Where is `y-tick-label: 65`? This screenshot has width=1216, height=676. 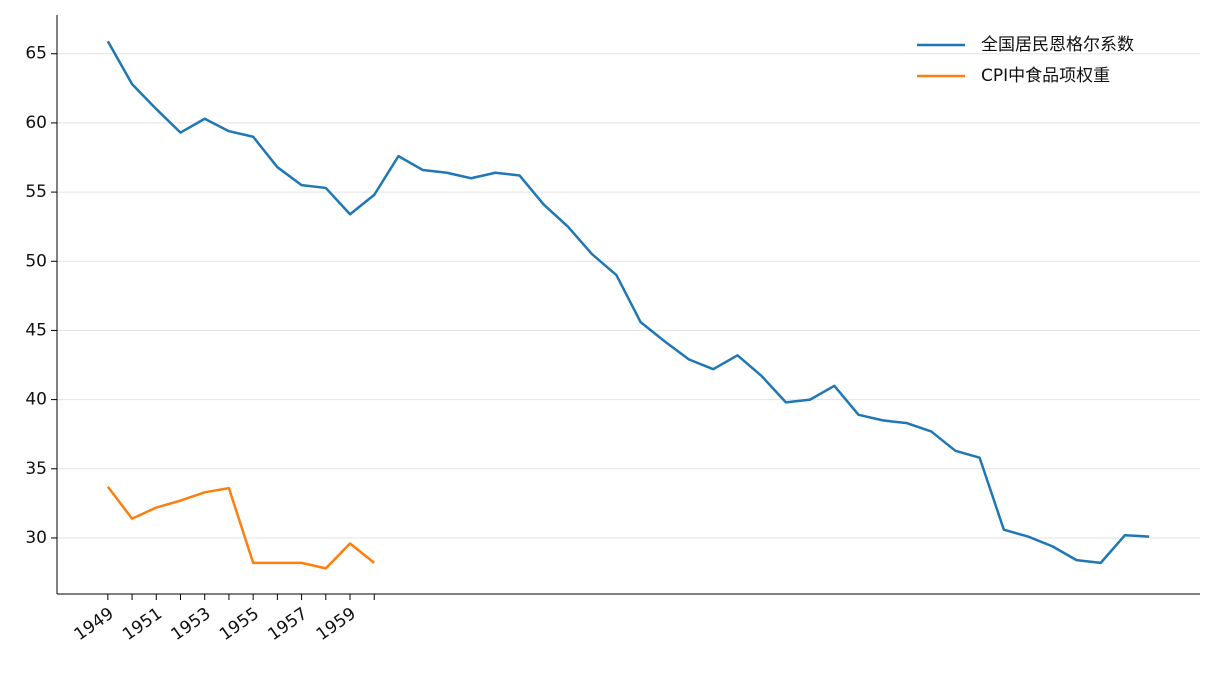
y-tick-label: 65 is located at coordinates (36, 54).